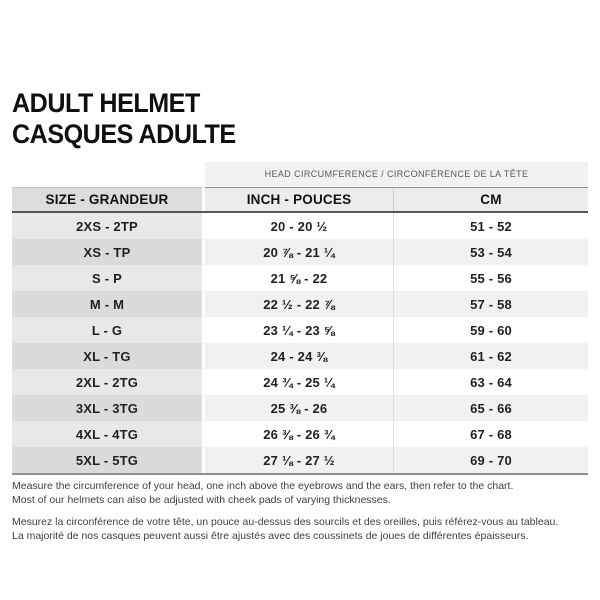  What do you see at coordinates (491, 356) in the screenshot?
I see `cm-cell: 61 - 62` at bounding box center [491, 356].